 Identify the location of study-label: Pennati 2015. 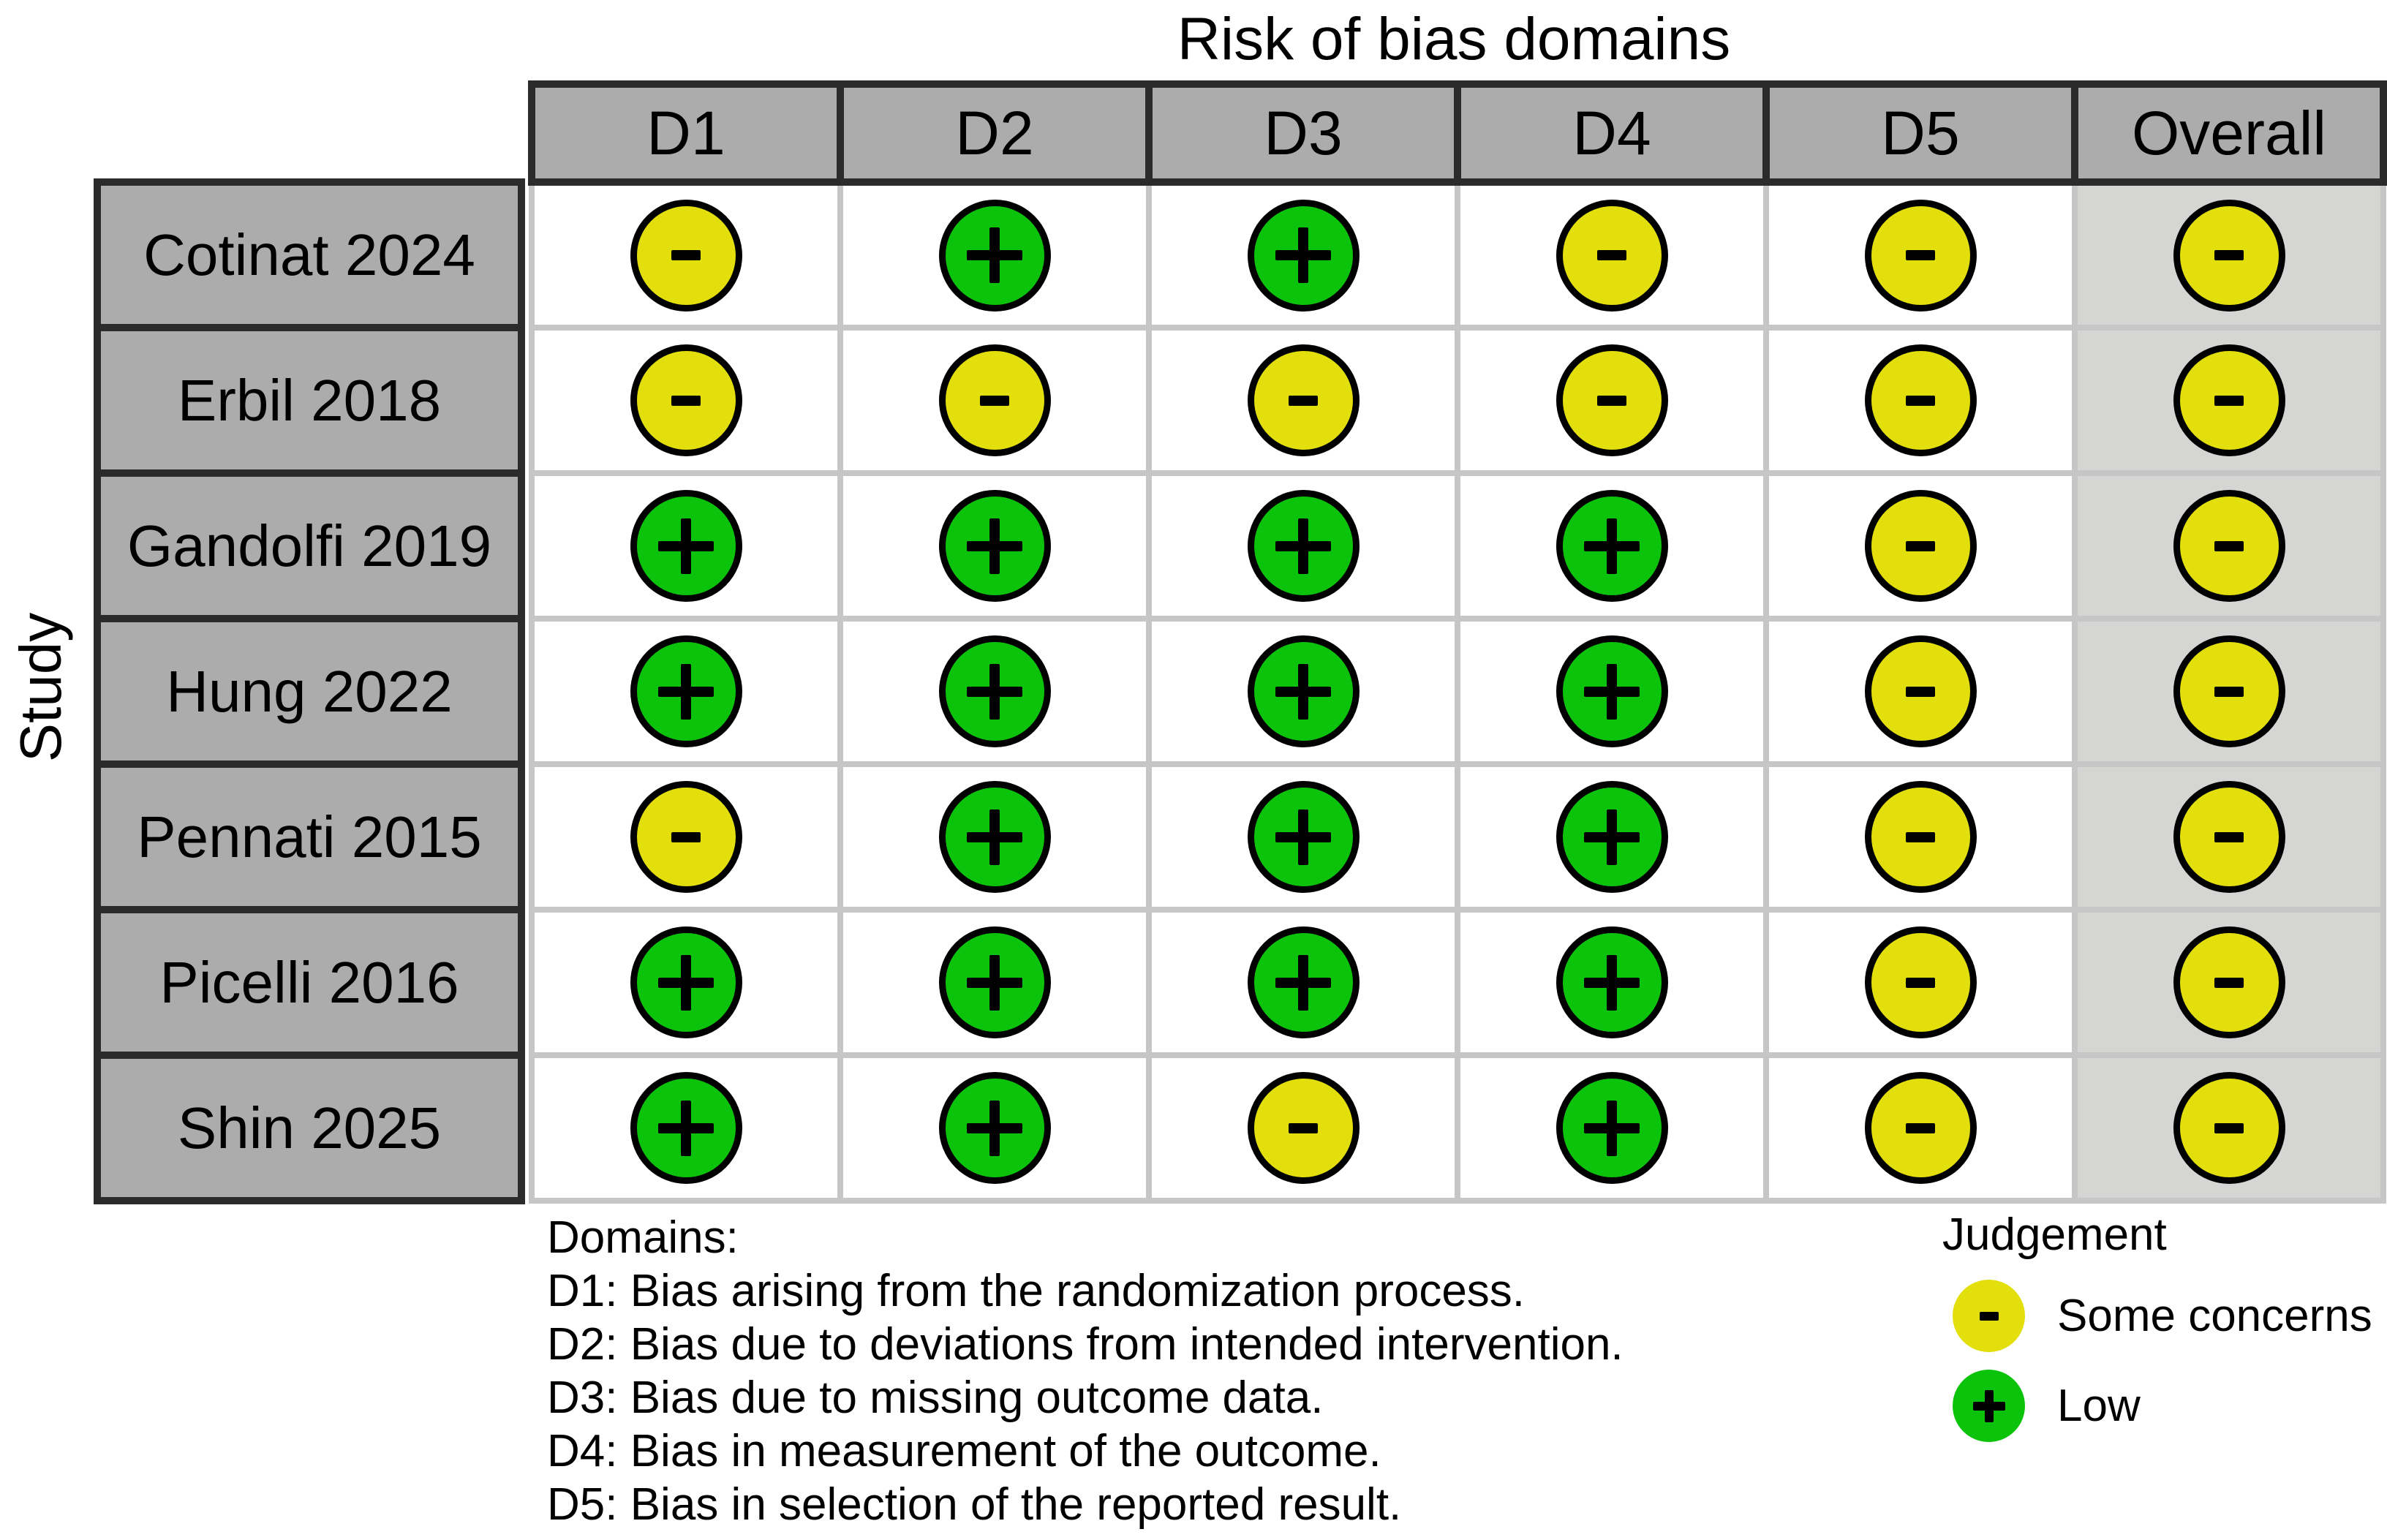
(309, 836).